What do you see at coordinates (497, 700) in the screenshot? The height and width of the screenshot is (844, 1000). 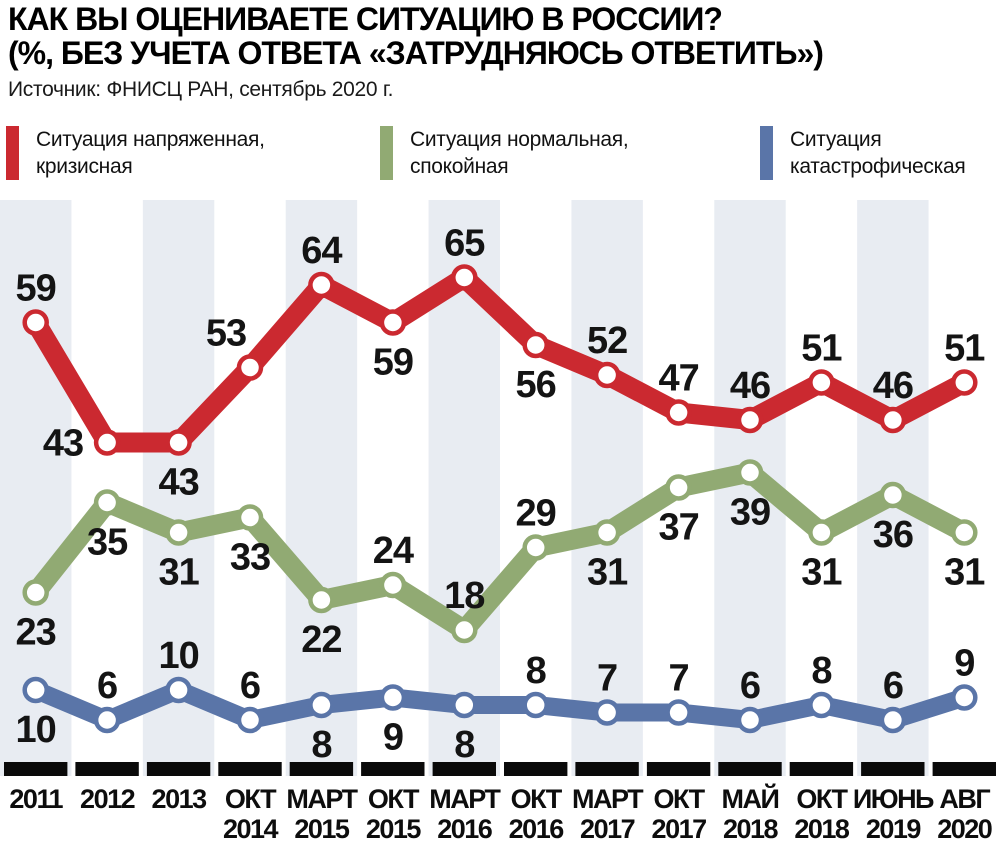 I see `series-3: 10 6 10 6 8 9 8 8 7 7 6 8 6 9` at bounding box center [497, 700].